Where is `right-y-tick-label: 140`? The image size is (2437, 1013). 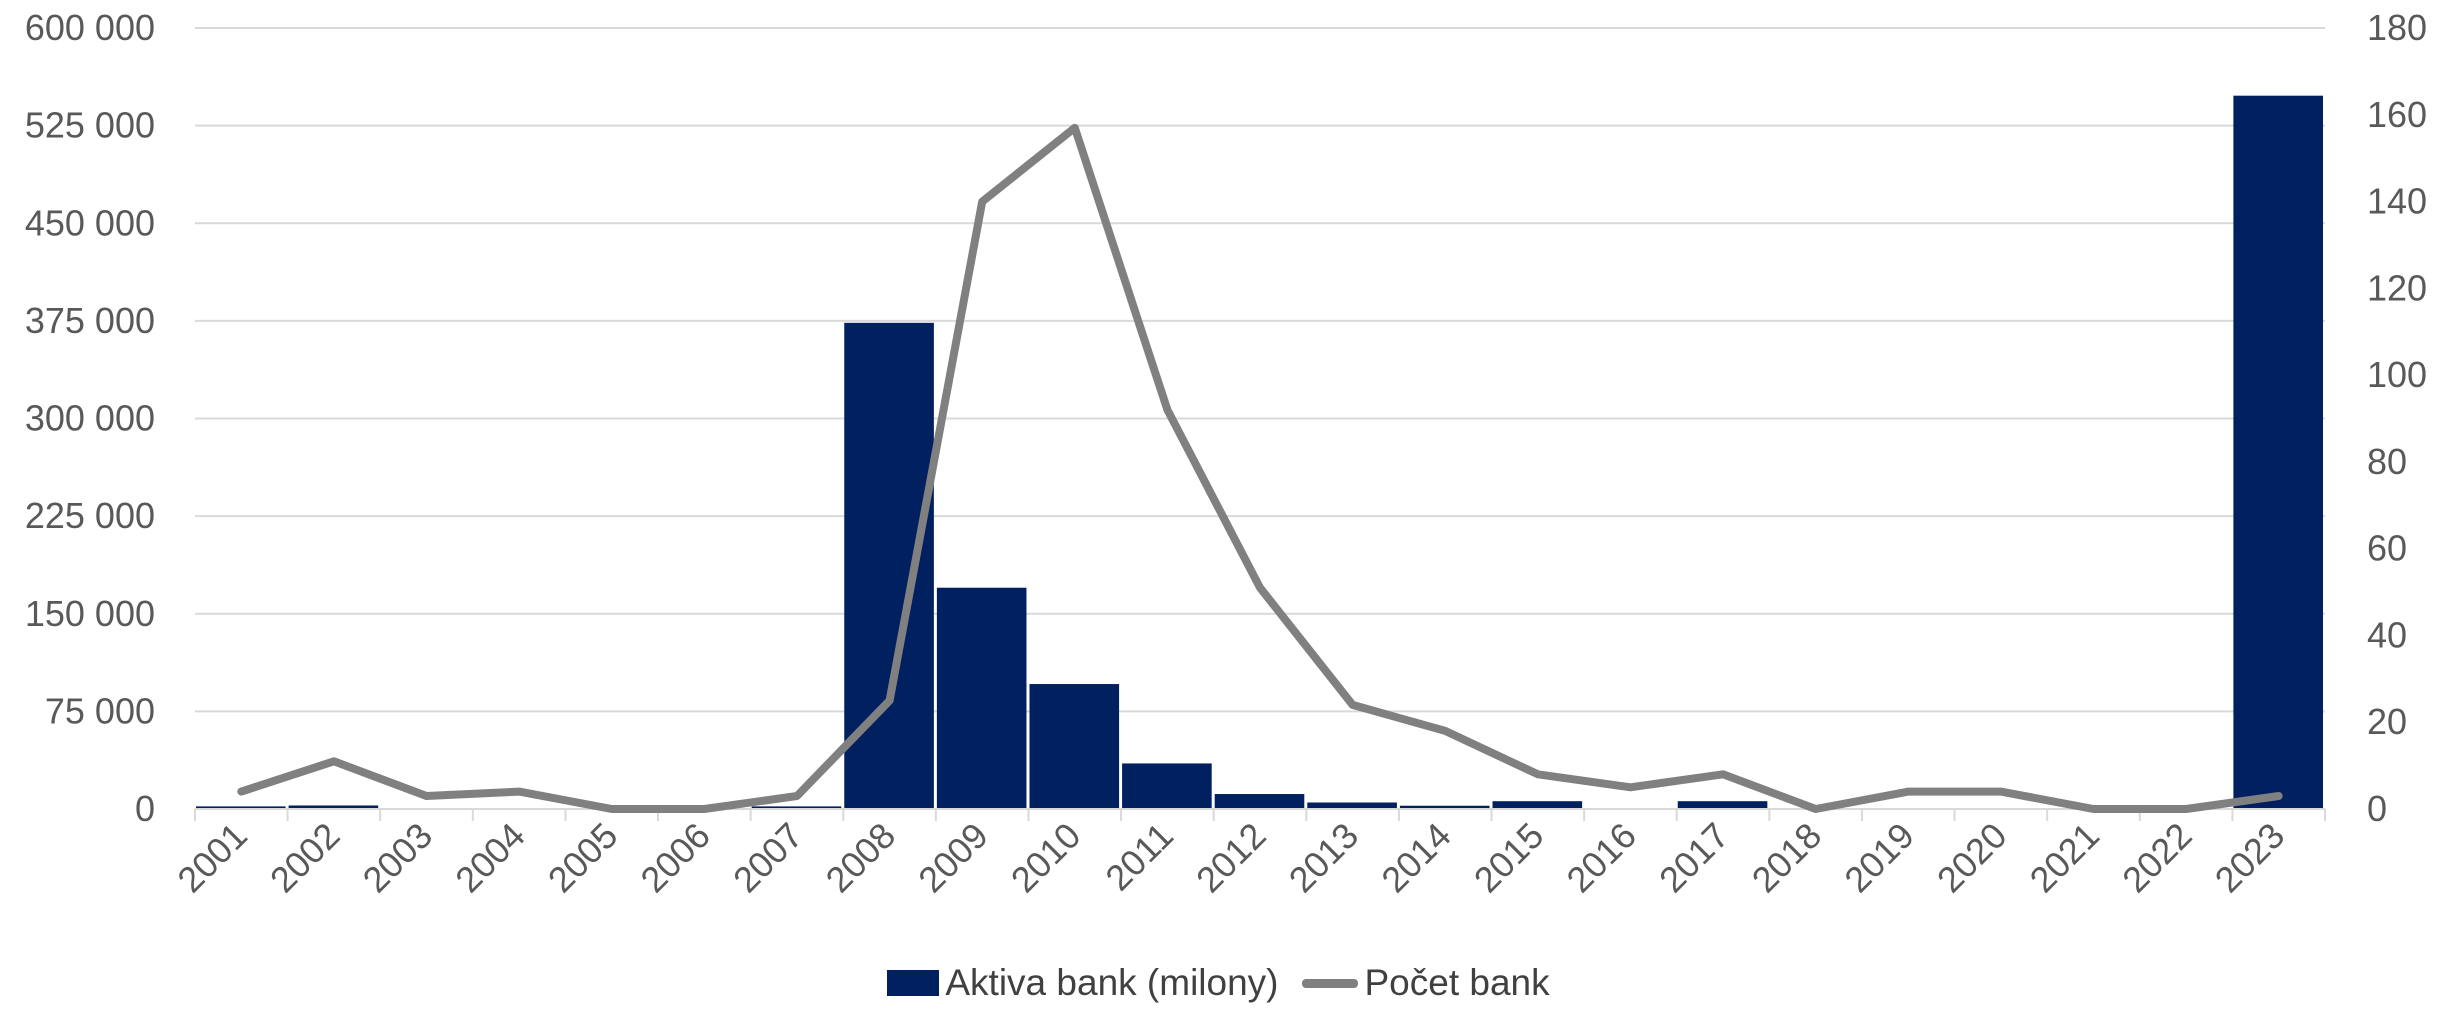 right-y-tick-label: 140 is located at coordinates (2397, 201).